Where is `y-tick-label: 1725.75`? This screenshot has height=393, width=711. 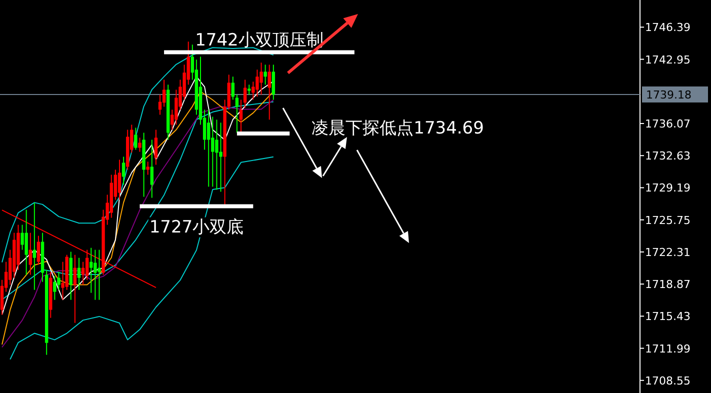 y-tick-label: 1725.75 is located at coordinates (667, 220).